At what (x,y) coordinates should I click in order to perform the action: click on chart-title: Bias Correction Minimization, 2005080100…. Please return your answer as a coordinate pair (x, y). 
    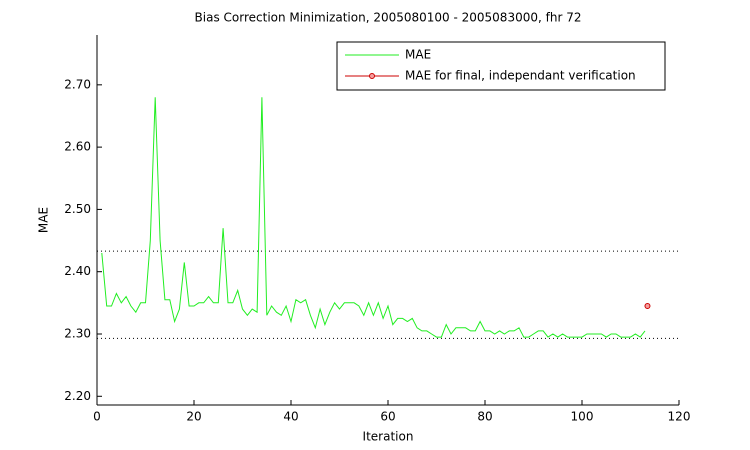
    Looking at the image, I should click on (388, 18).